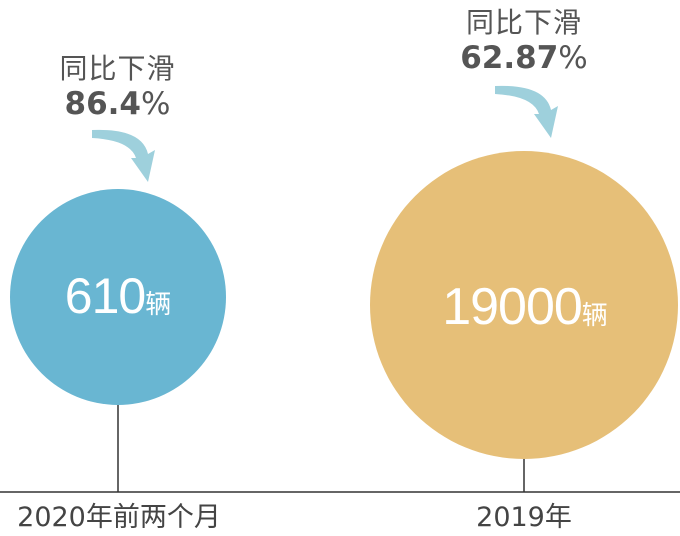  Describe the element at coordinates (119, 517) in the screenshot. I see `category-label-2020: 2020年前两个月` at that location.